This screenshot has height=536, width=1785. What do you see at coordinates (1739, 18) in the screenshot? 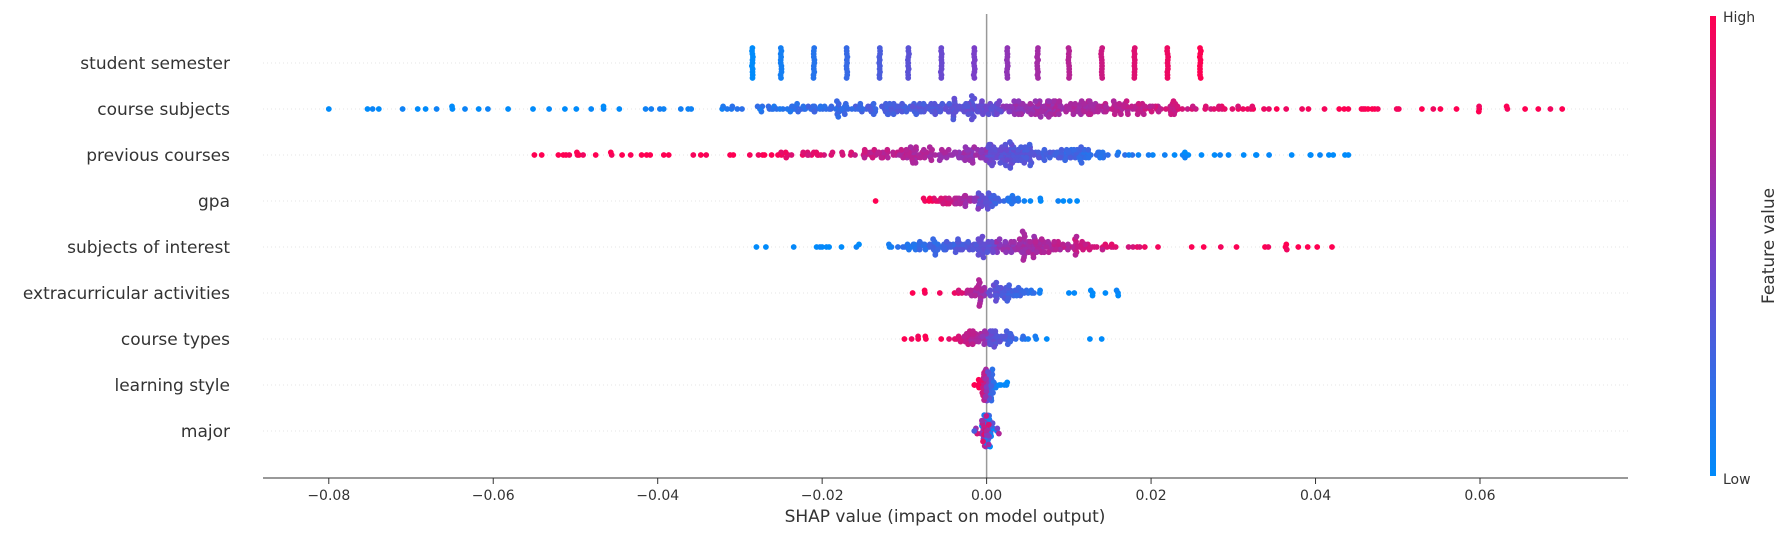
I see `colorbar-high-label: High` at bounding box center [1739, 18].